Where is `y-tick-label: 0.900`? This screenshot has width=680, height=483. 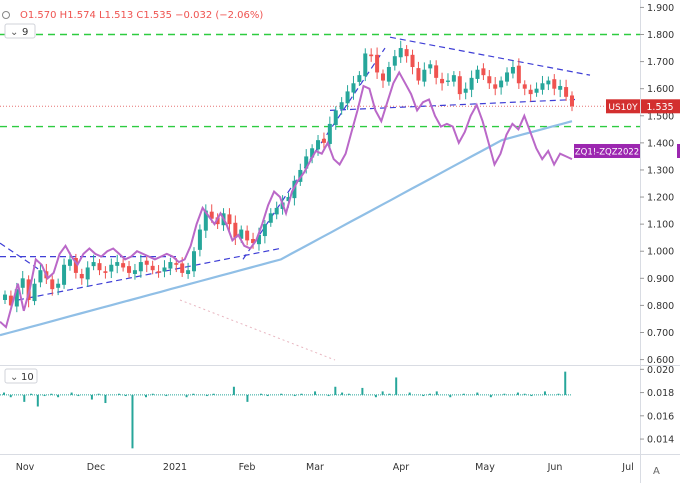 y-tick-label: 0.900 is located at coordinates (660, 279).